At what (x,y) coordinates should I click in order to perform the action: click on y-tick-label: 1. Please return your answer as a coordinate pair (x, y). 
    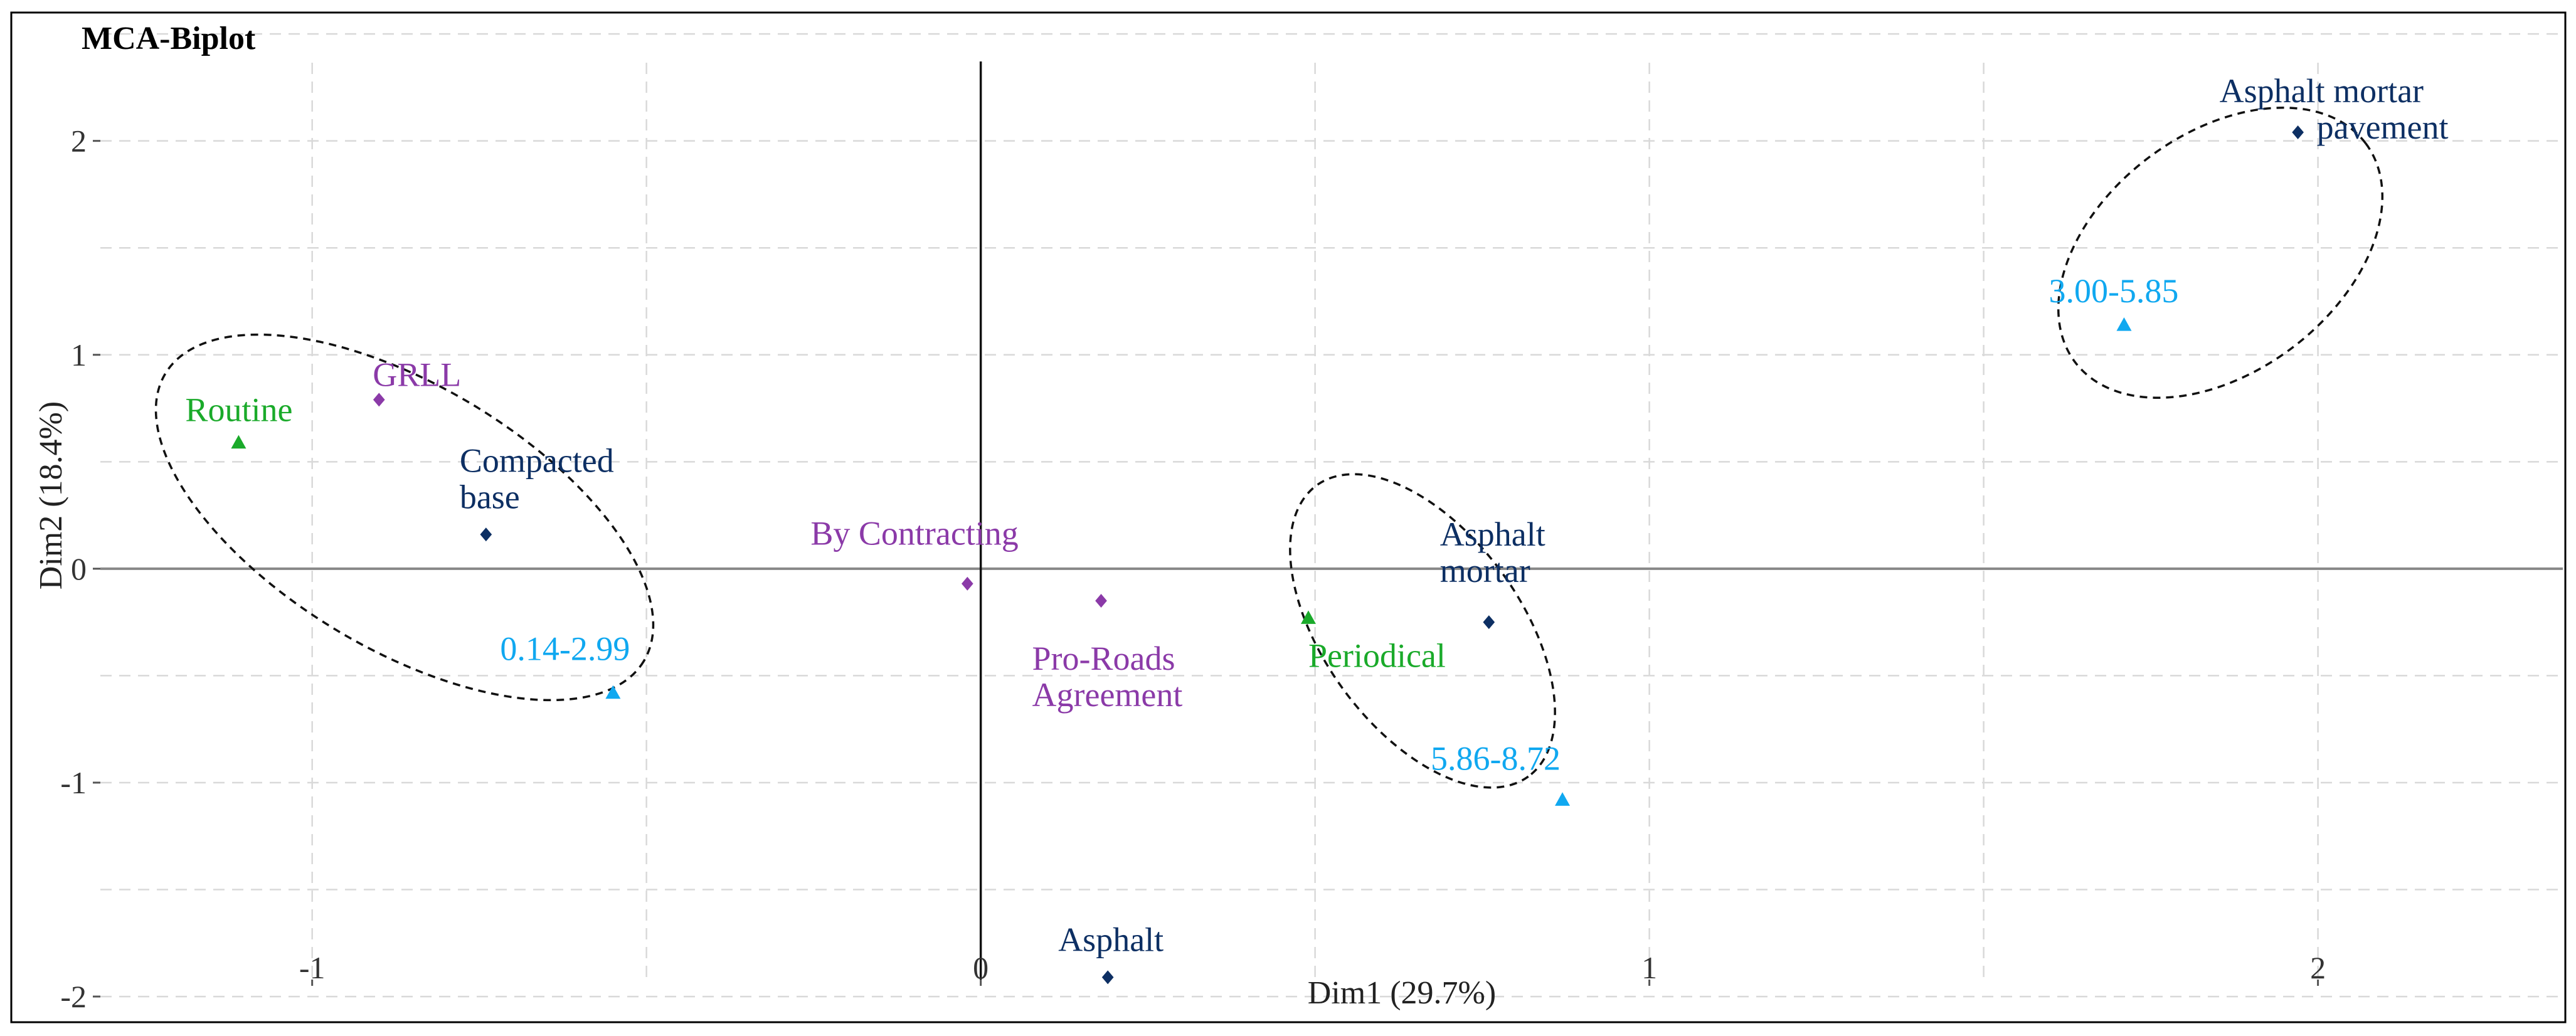
    Looking at the image, I should click on (79, 355).